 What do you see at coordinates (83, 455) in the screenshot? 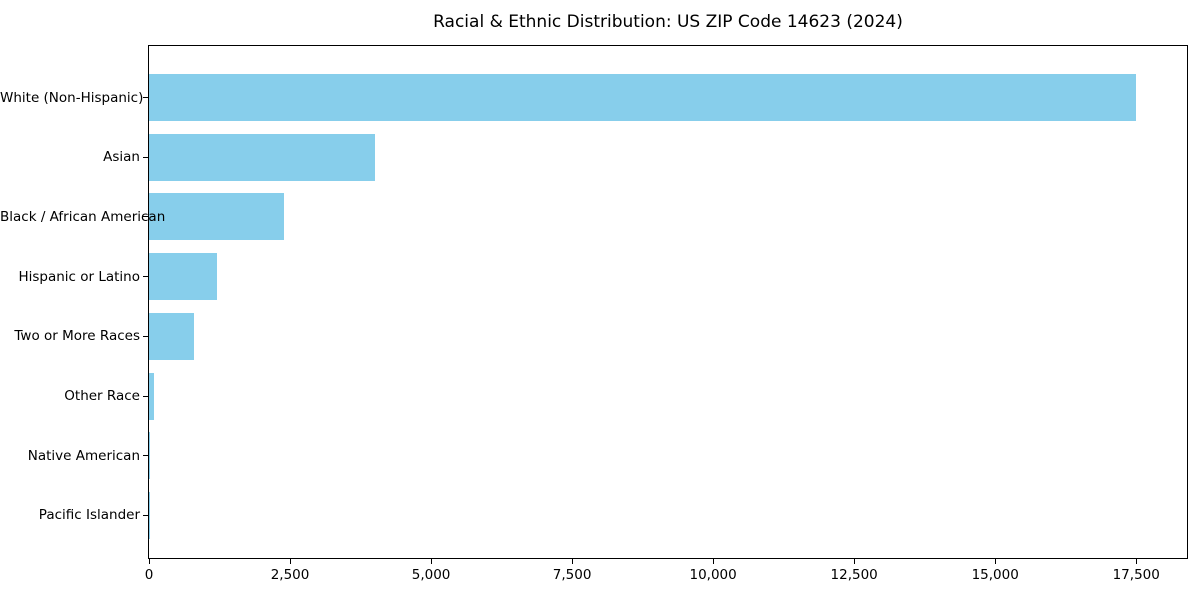
I see `y-tick-label: Native American` at bounding box center [83, 455].